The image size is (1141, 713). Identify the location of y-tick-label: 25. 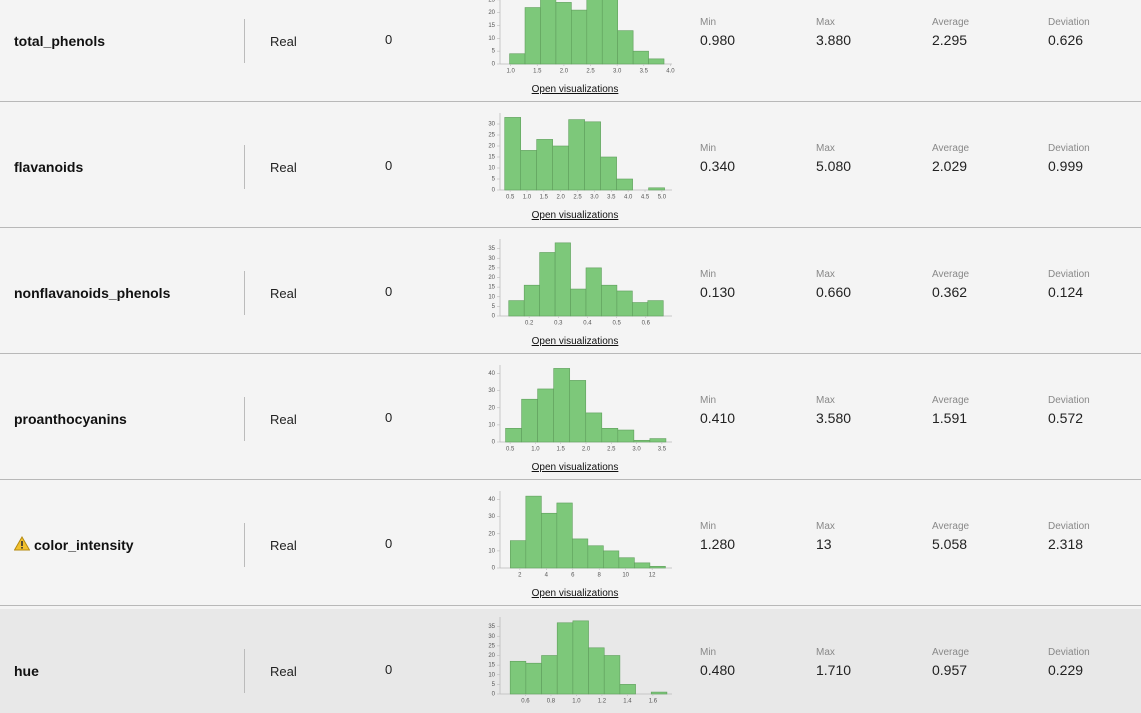
(491, 136).